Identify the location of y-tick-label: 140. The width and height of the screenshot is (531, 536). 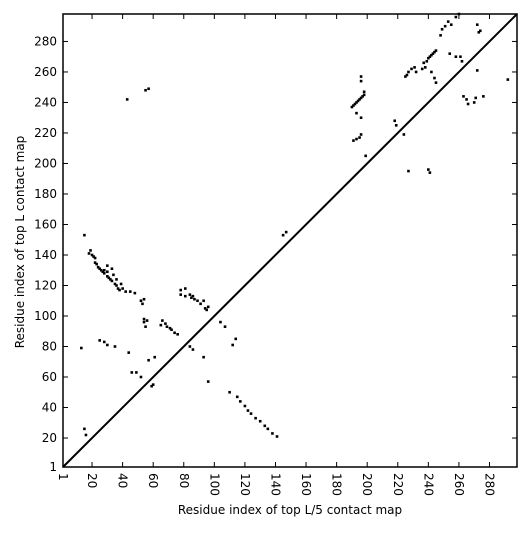
(45, 255).